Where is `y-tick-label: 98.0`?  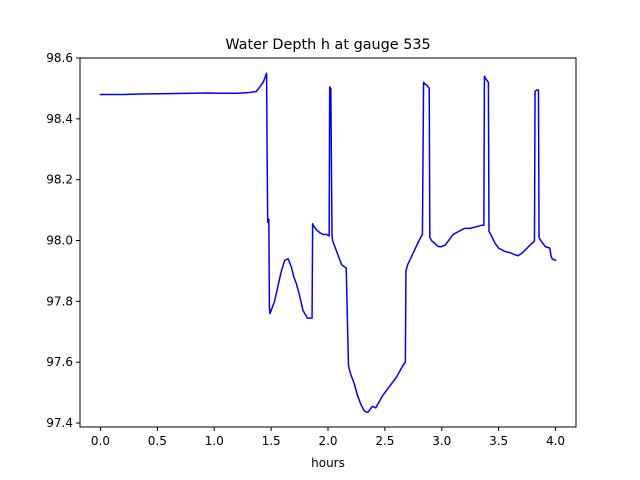
y-tick-label: 98.0 is located at coordinates (59, 241).